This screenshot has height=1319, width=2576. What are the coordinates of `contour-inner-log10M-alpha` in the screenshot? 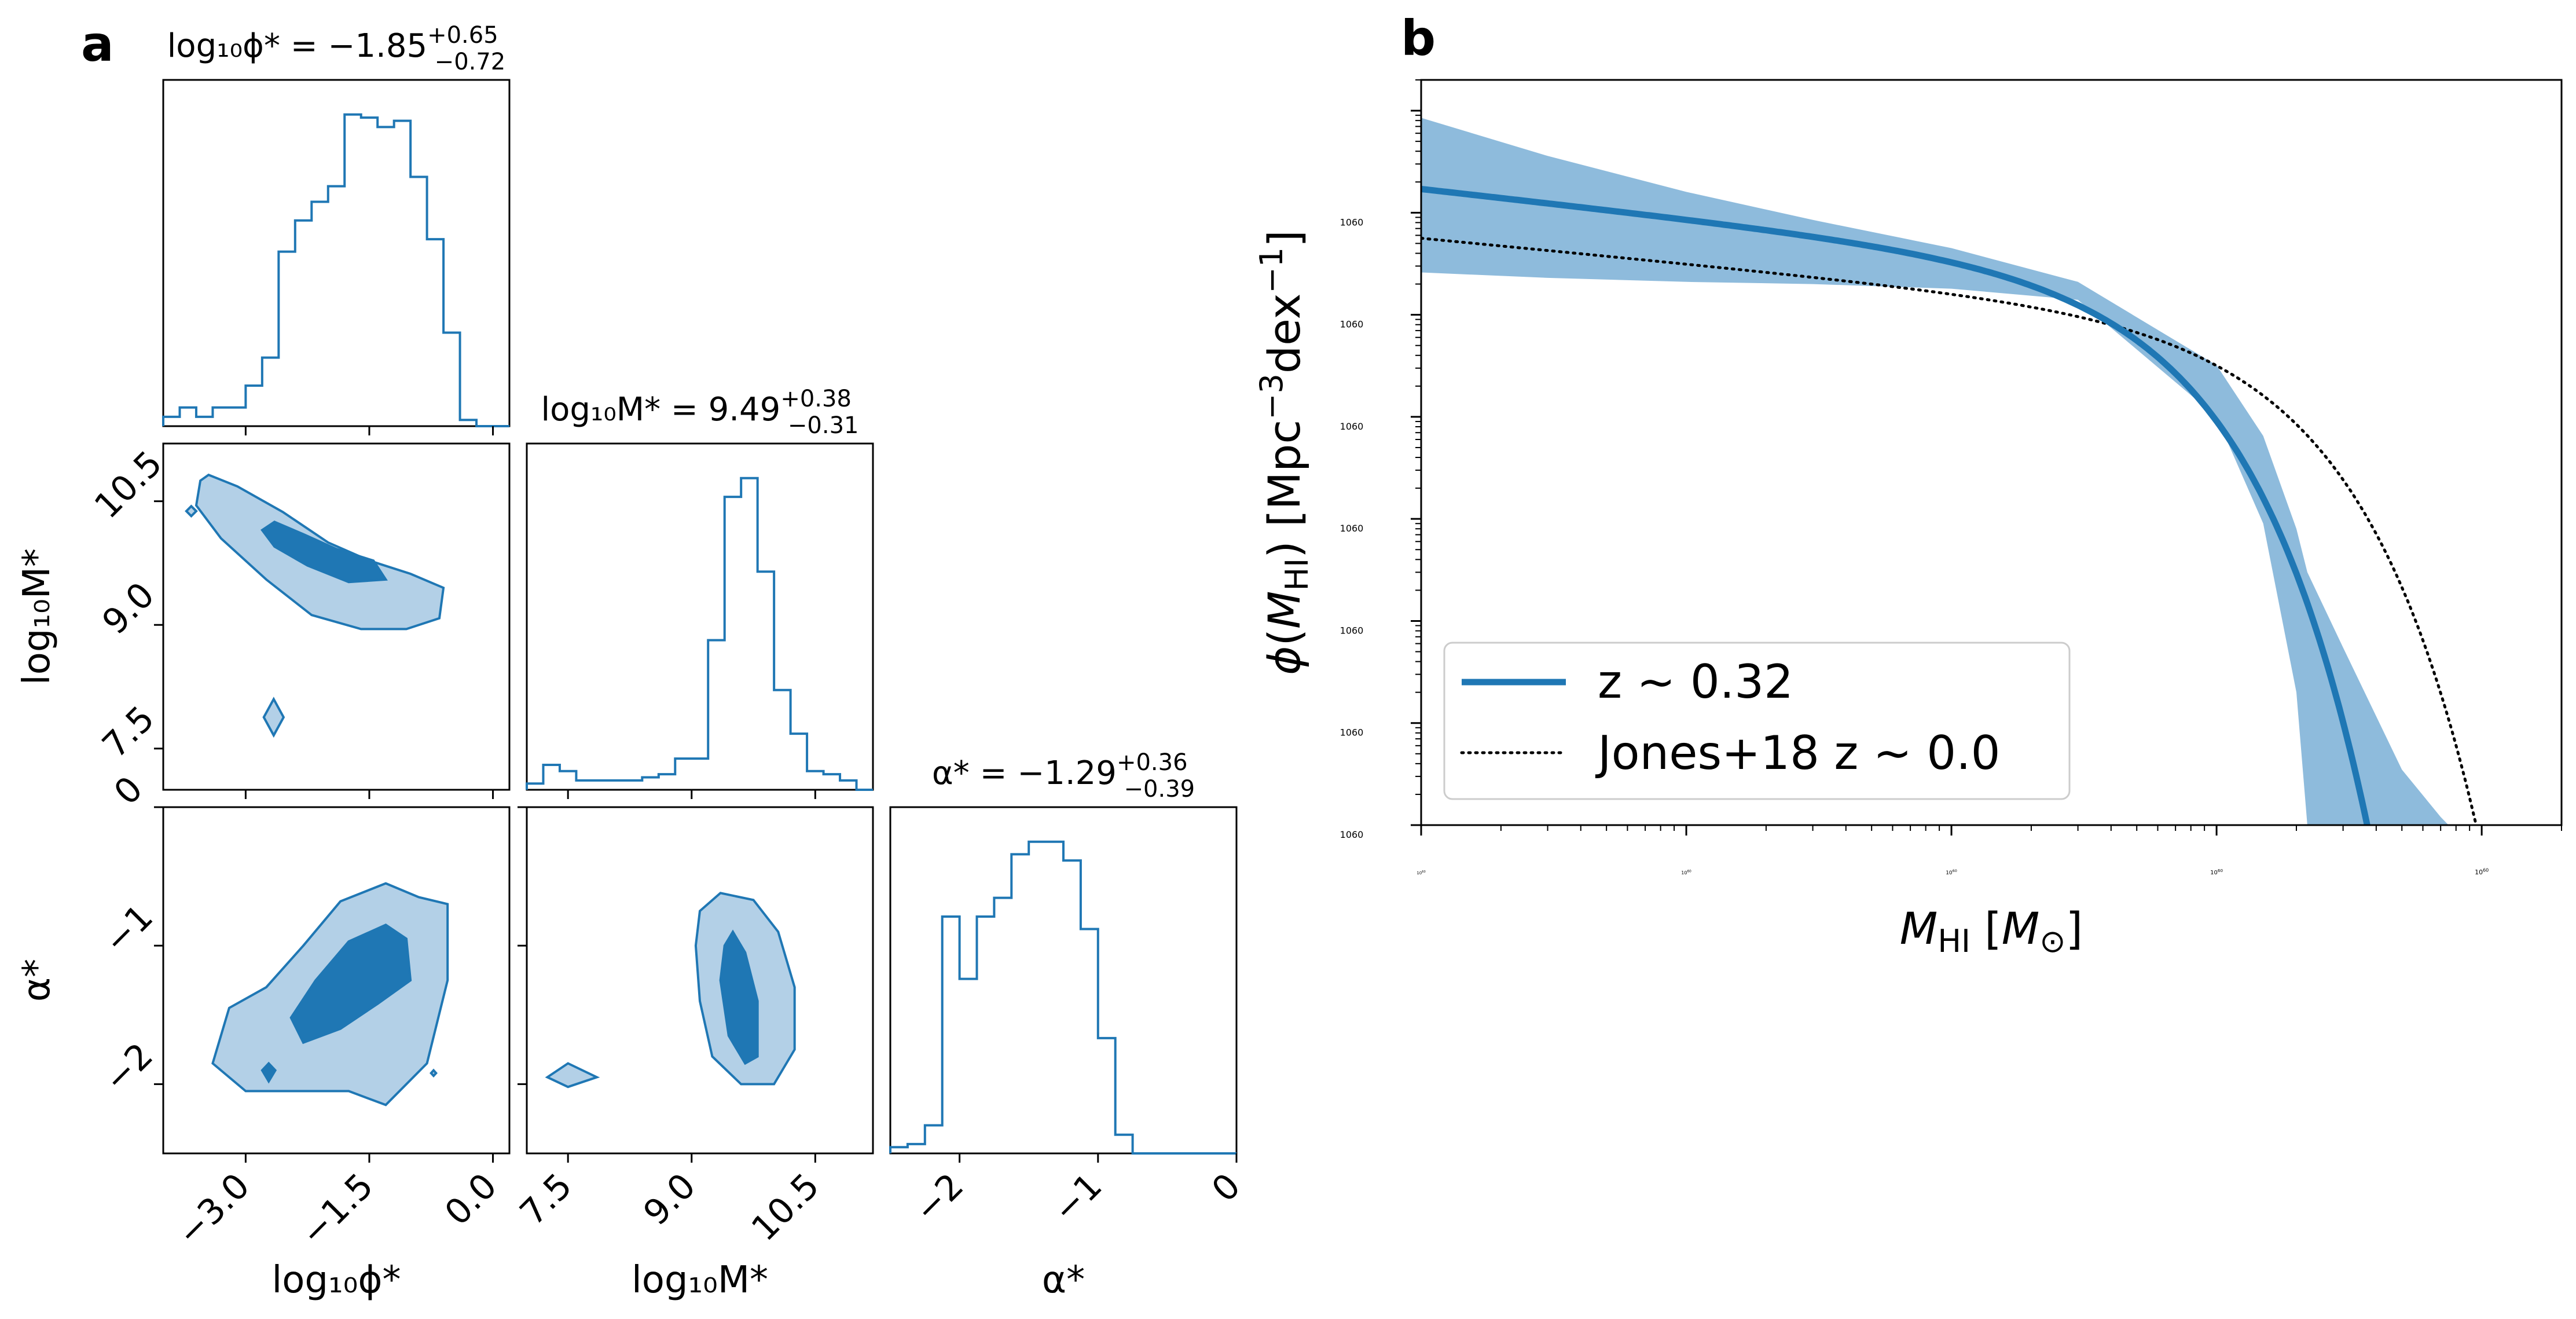 It's located at (739, 997).